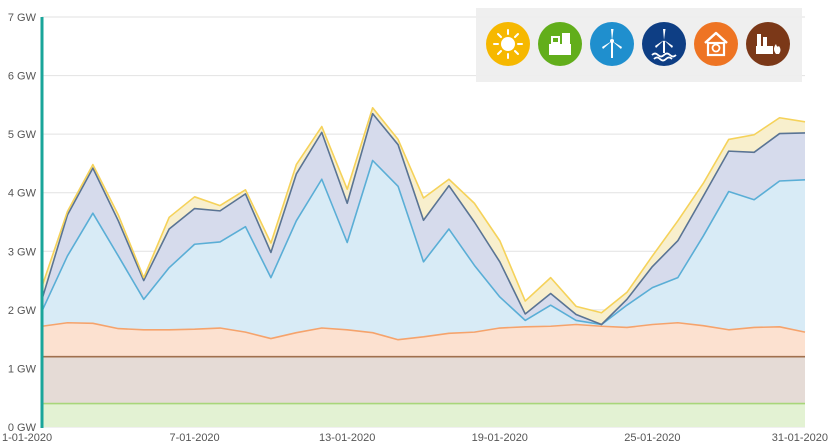  I want to click on offshore-wind-glyph, so click(664, 44).